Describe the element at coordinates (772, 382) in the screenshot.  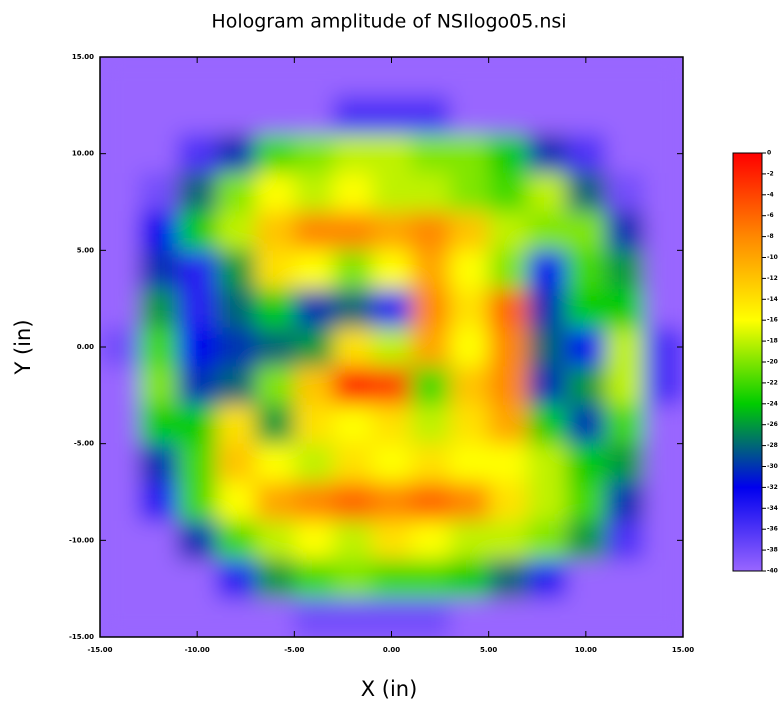
I see `colorbar-tick-label: -22` at that location.